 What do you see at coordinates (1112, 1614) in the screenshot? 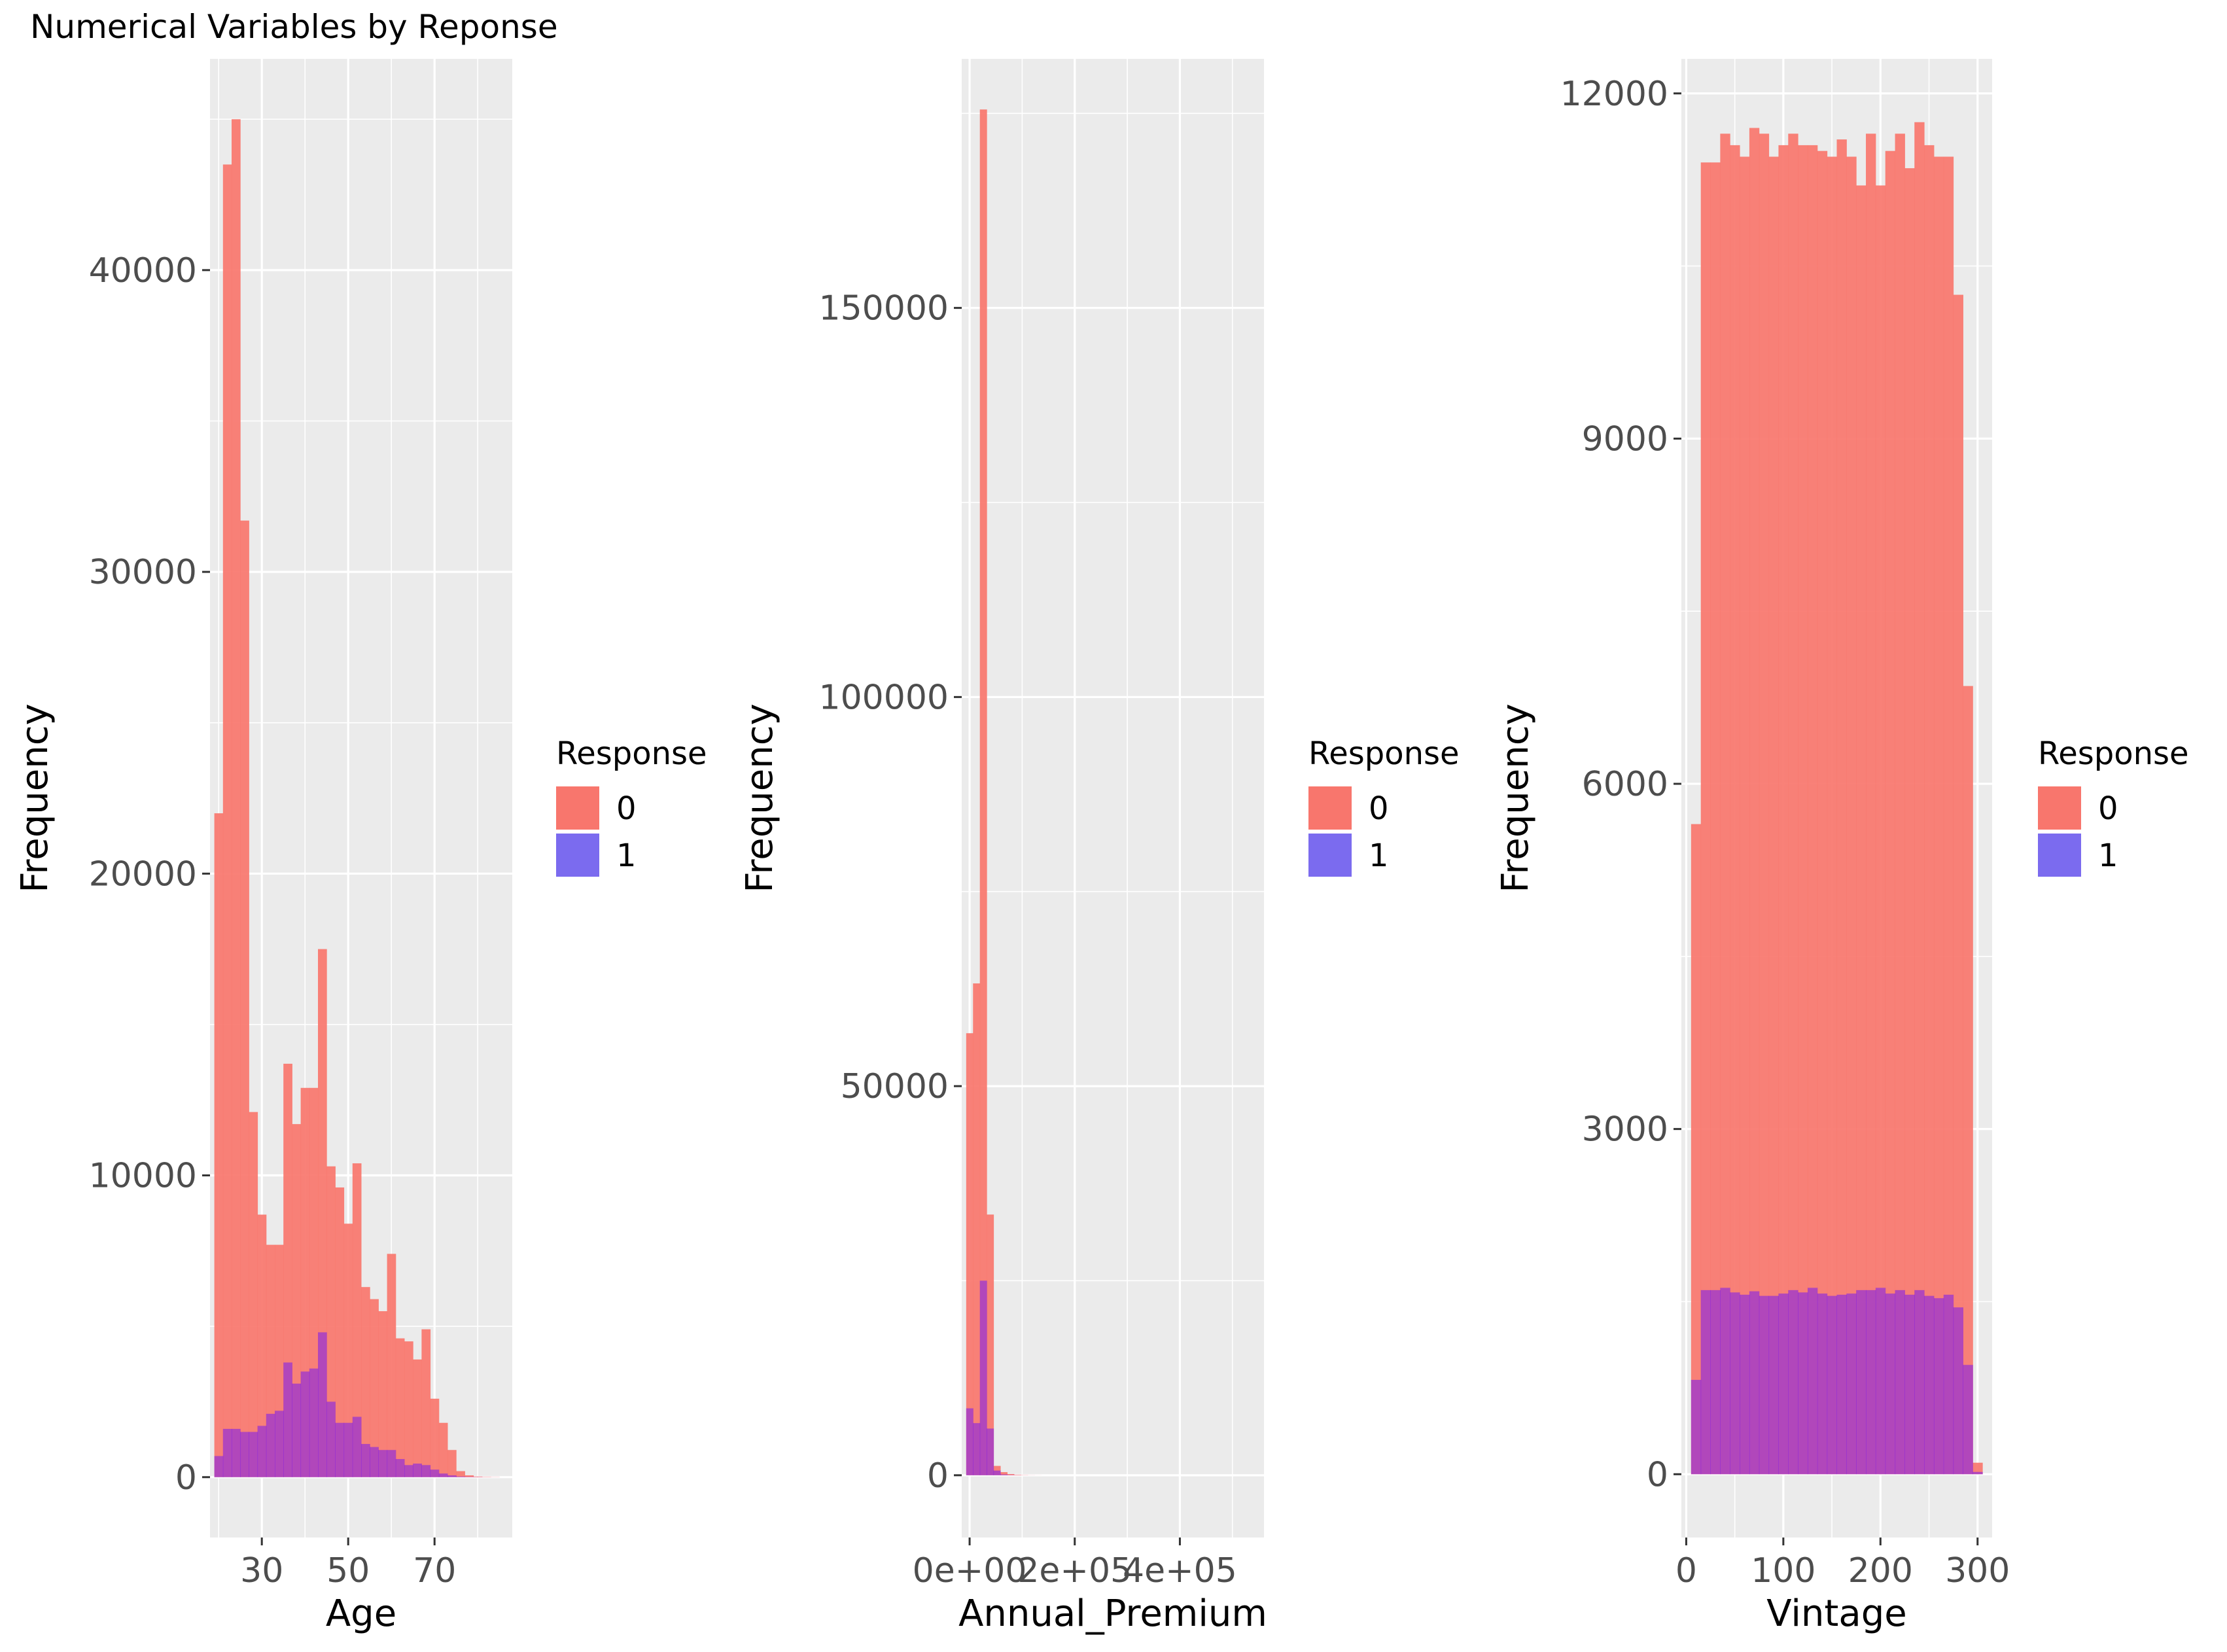
I see `x-axis-label: Annual_Premium` at bounding box center [1112, 1614].